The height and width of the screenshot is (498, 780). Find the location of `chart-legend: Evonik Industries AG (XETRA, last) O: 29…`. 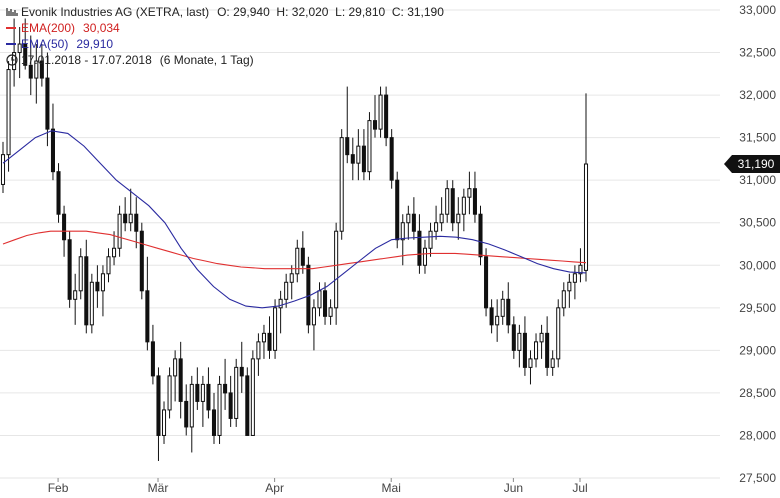

chart-legend: Evonik Industries AG (XETRA, last) O: 29… is located at coordinates (225, 36).